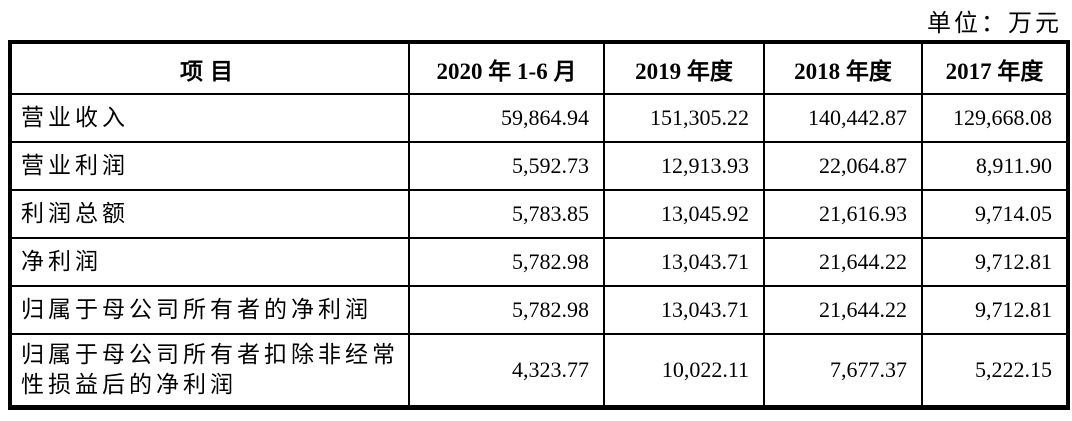 The height and width of the screenshot is (421, 1072). I want to click on cell-value: 129,668.08, so click(995, 118).